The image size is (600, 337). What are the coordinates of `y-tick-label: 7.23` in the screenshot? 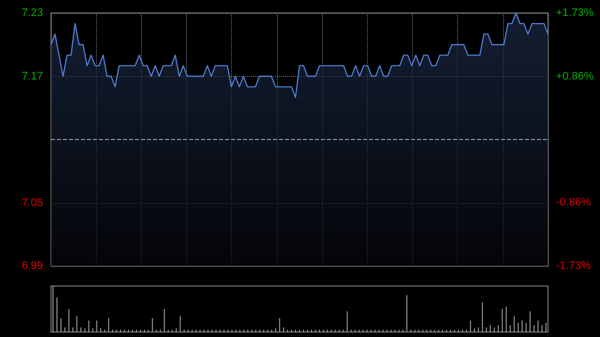 It's located at (32, 13).